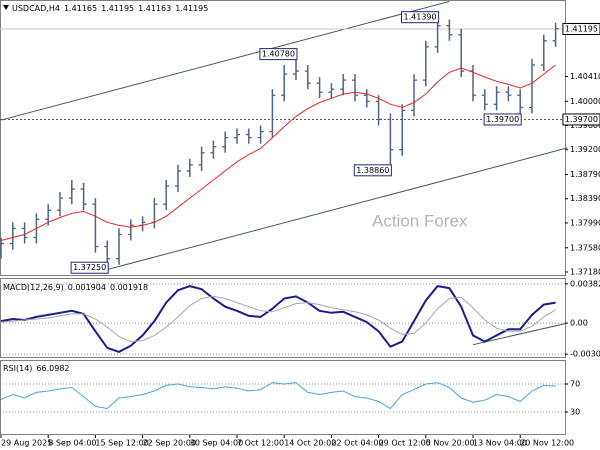 This screenshot has width=600, height=450. Describe the element at coordinates (420, 220) in the screenshot. I see `watermark: Action Forex` at that location.